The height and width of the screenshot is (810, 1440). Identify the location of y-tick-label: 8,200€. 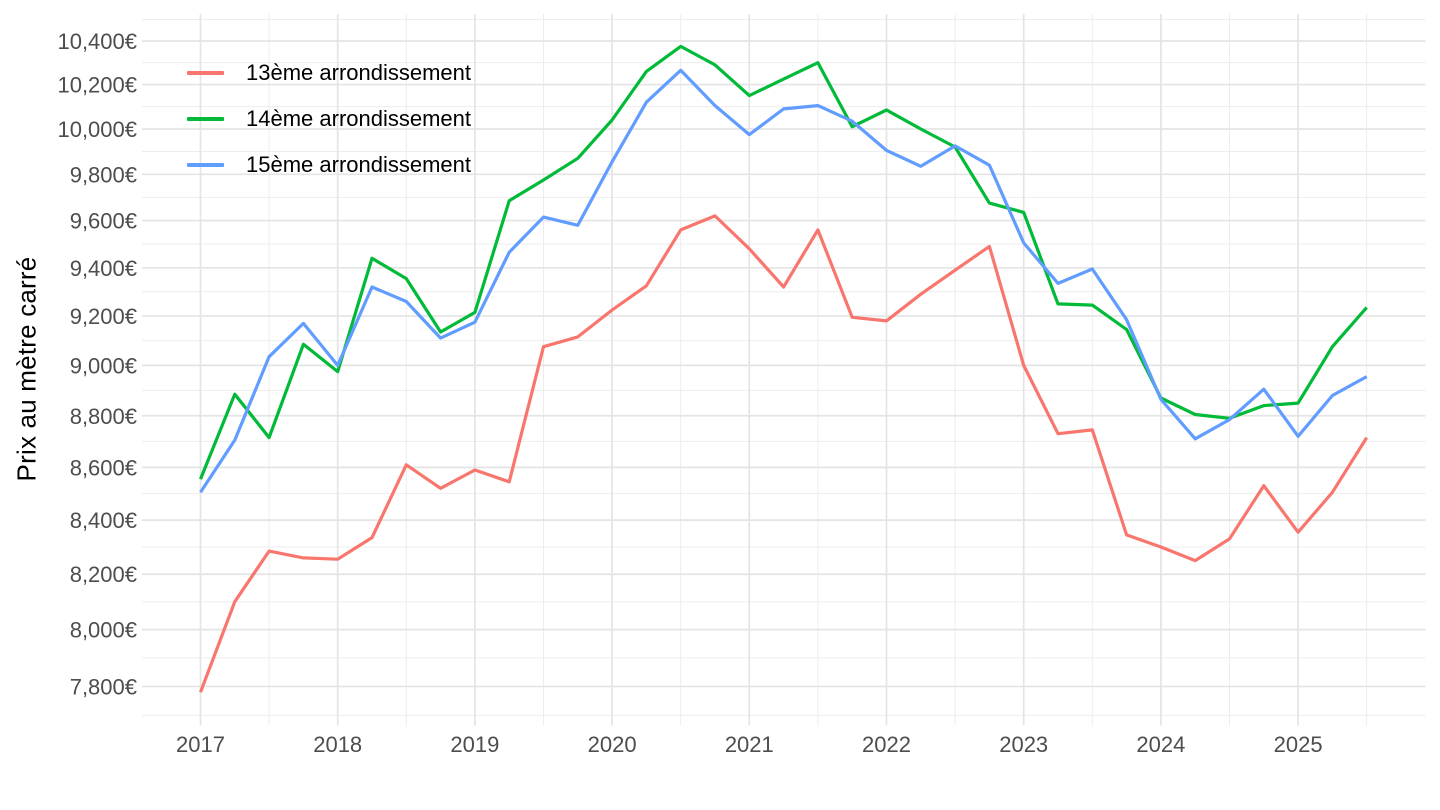
(103, 574).